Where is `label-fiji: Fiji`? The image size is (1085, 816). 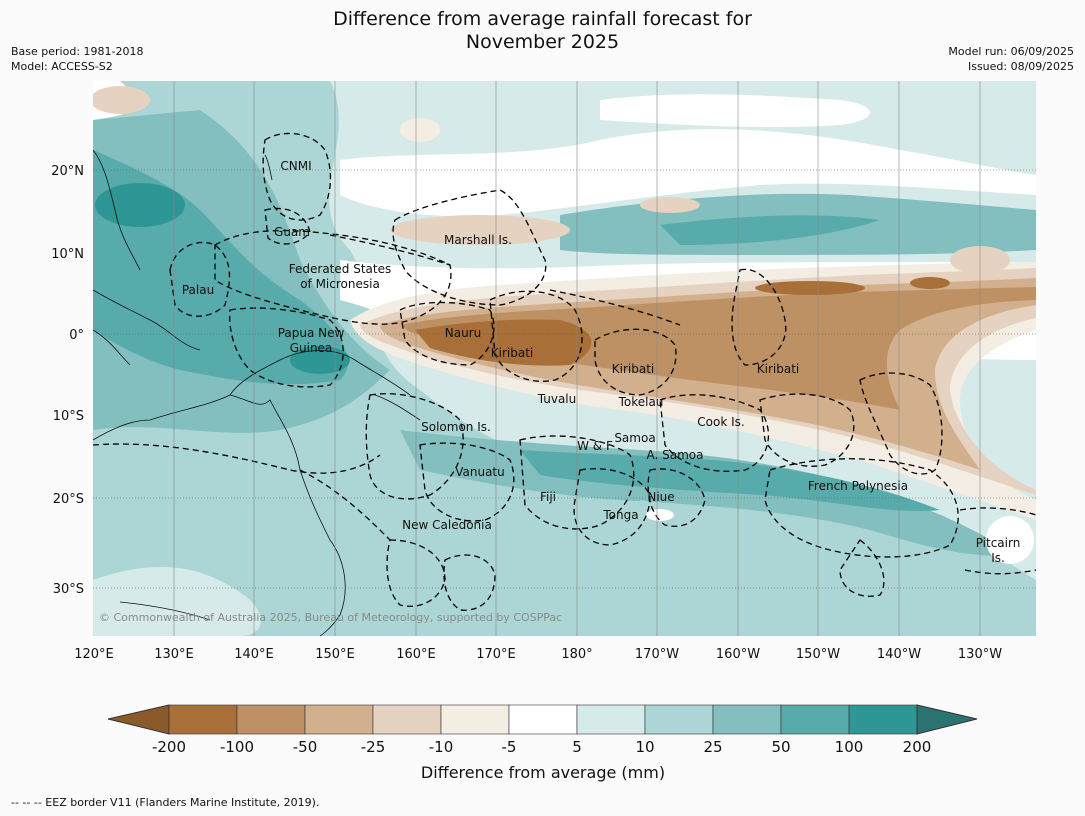 label-fiji: Fiji is located at coordinates (548, 497).